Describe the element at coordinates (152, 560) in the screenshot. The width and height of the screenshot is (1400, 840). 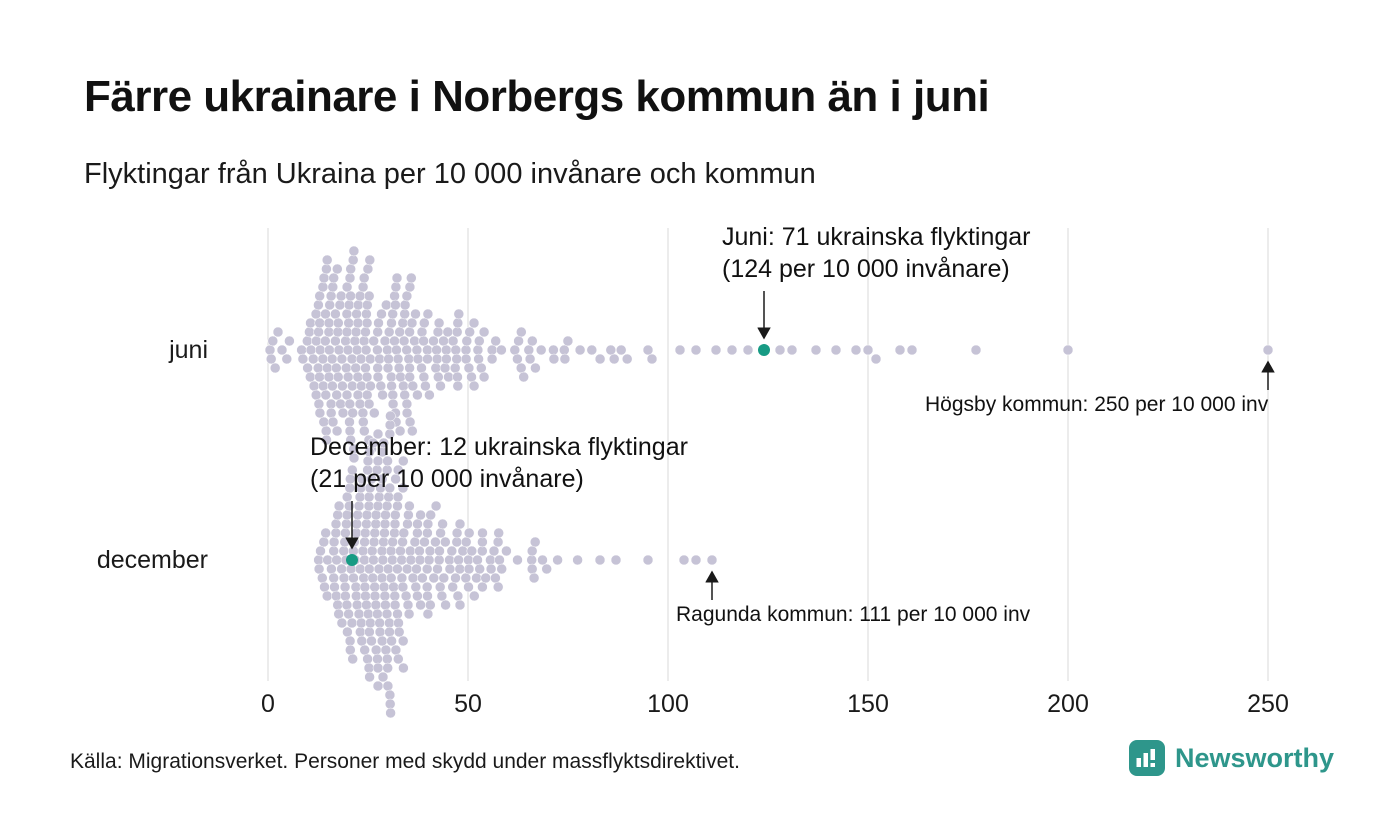
I see `row-label-december: december` at that location.